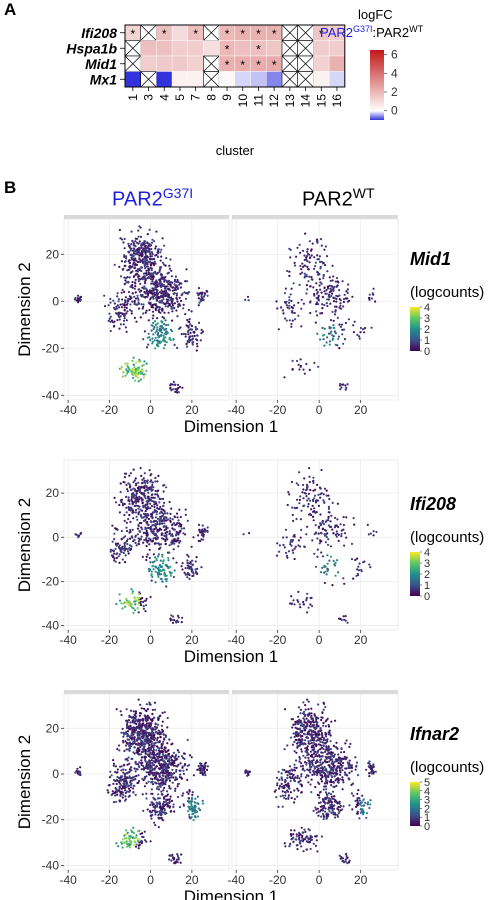 This screenshot has width=498, height=900. What do you see at coordinates (427, 341) in the screenshot?
I see `colorbar-tick-label: 1` at bounding box center [427, 341].